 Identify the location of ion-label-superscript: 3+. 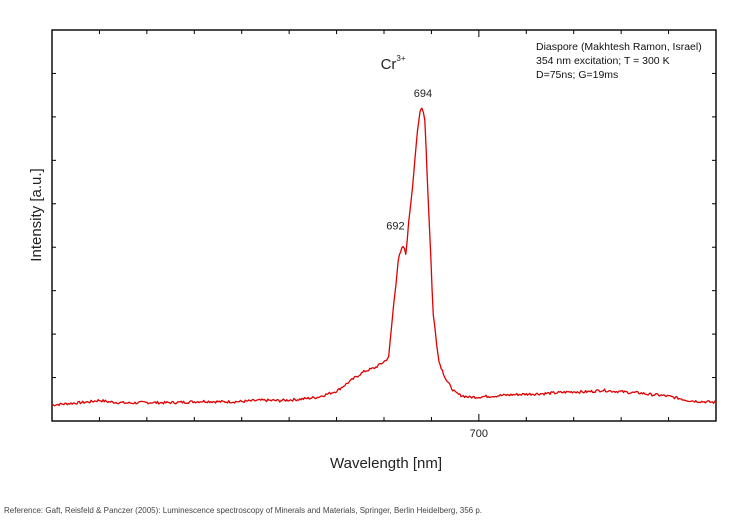
(400, 58).